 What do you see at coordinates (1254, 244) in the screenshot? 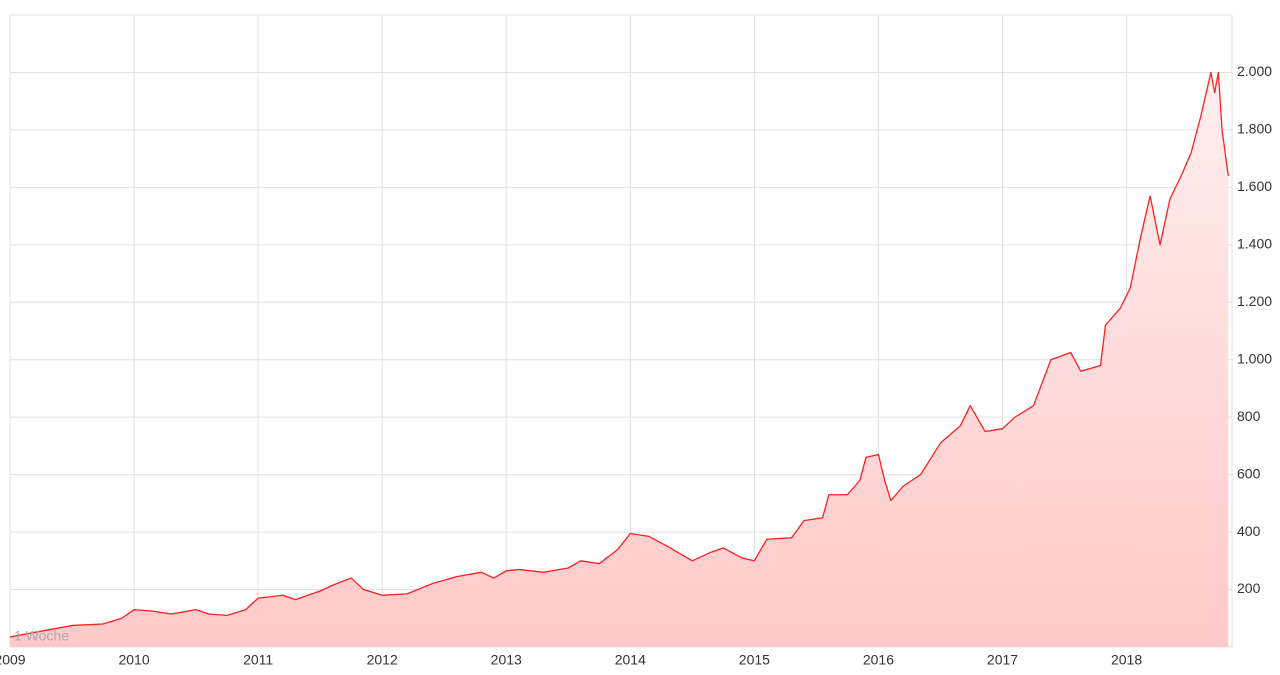
I see `y-tick-label: 1.400` at bounding box center [1254, 244].